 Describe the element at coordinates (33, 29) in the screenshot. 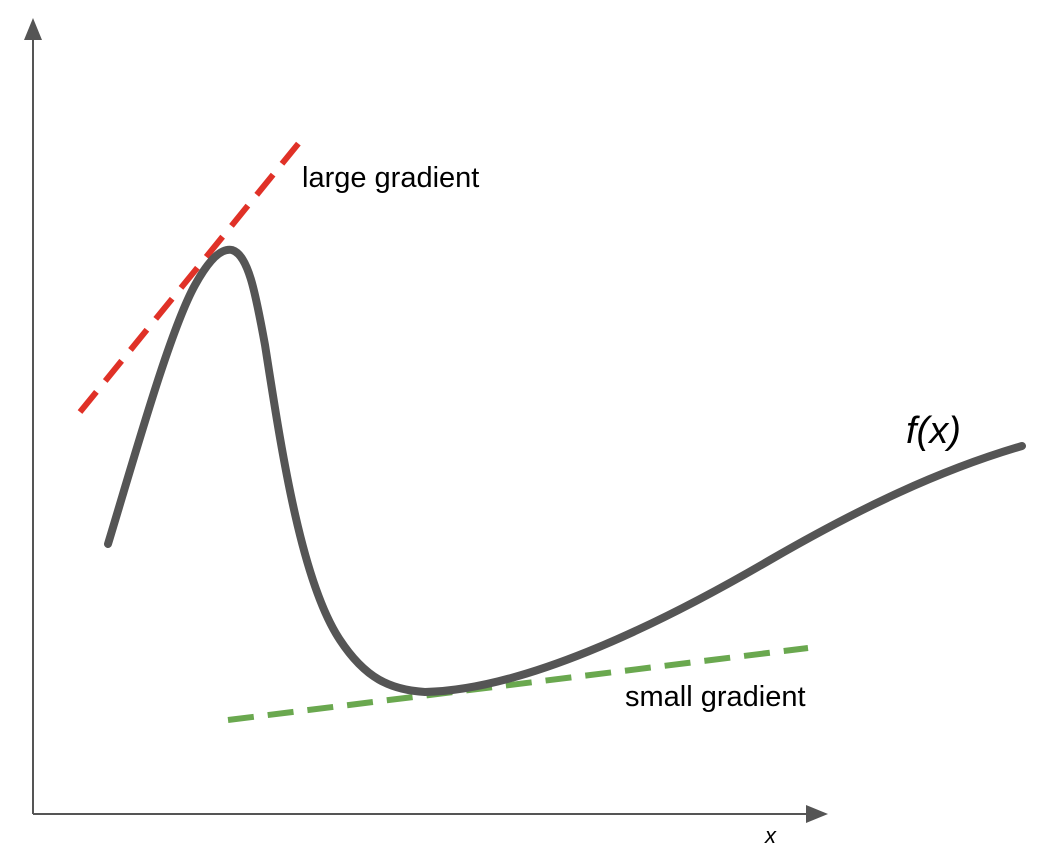

I see `y-axis-arrowhead` at that location.